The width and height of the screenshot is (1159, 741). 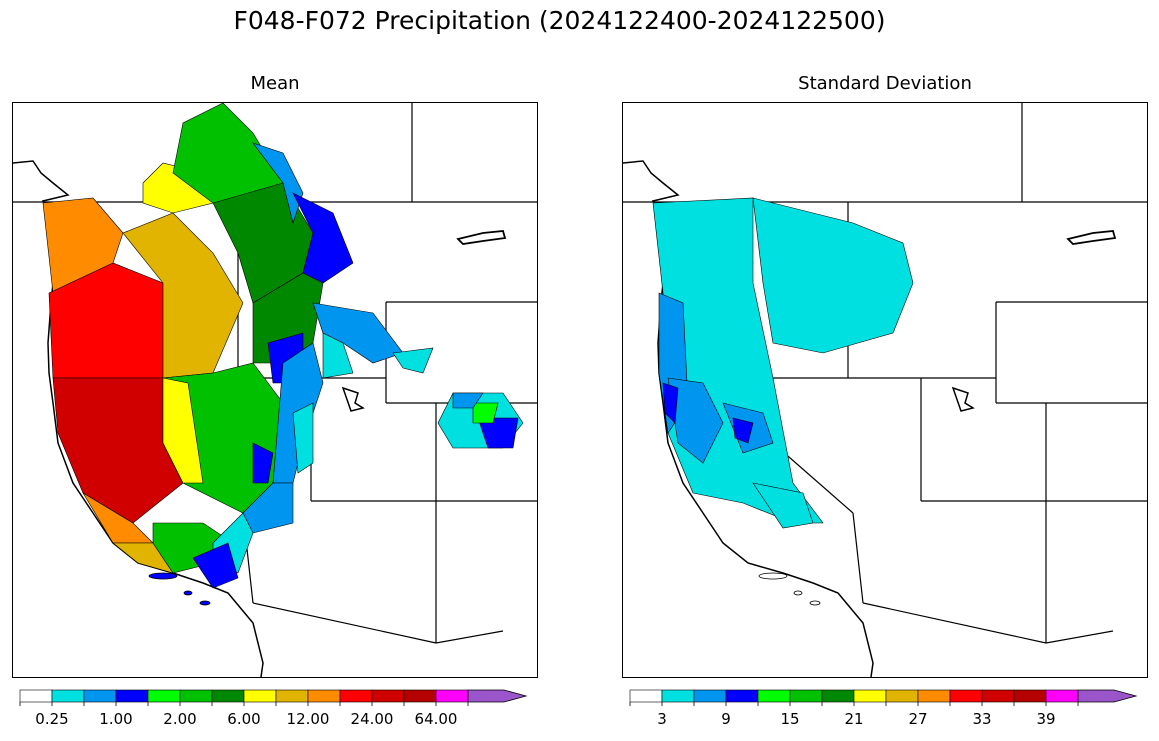 I want to click on mean-tick-label: 2.00, so click(x=180, y=719).